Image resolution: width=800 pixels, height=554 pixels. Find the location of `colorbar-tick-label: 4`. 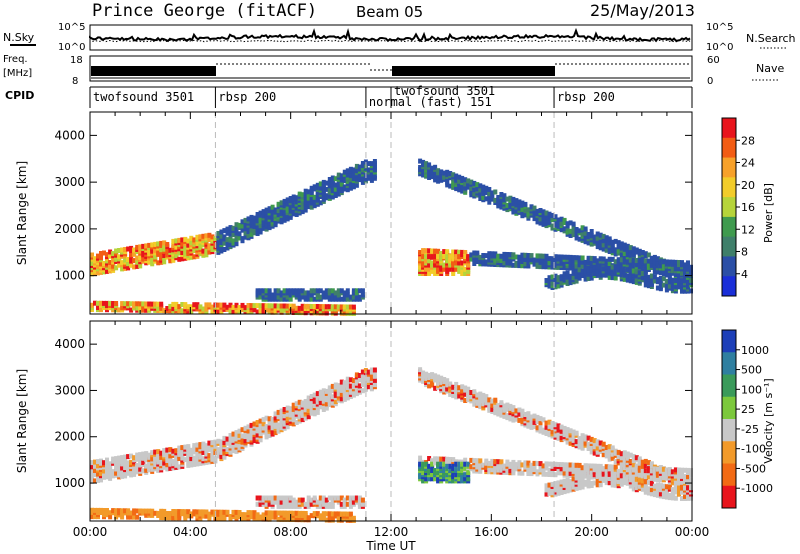

colorbar-tick-label: 4 is located at coordinates (744, 274).